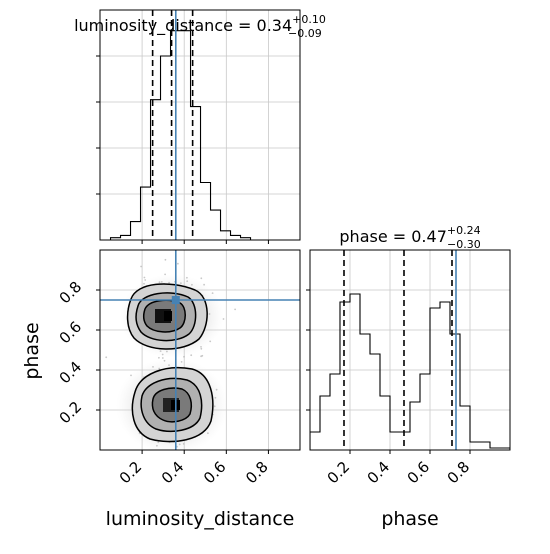 The image size is (550, 554). I want to click on x-axis-label: luminosity_distance, so click(200, 519).